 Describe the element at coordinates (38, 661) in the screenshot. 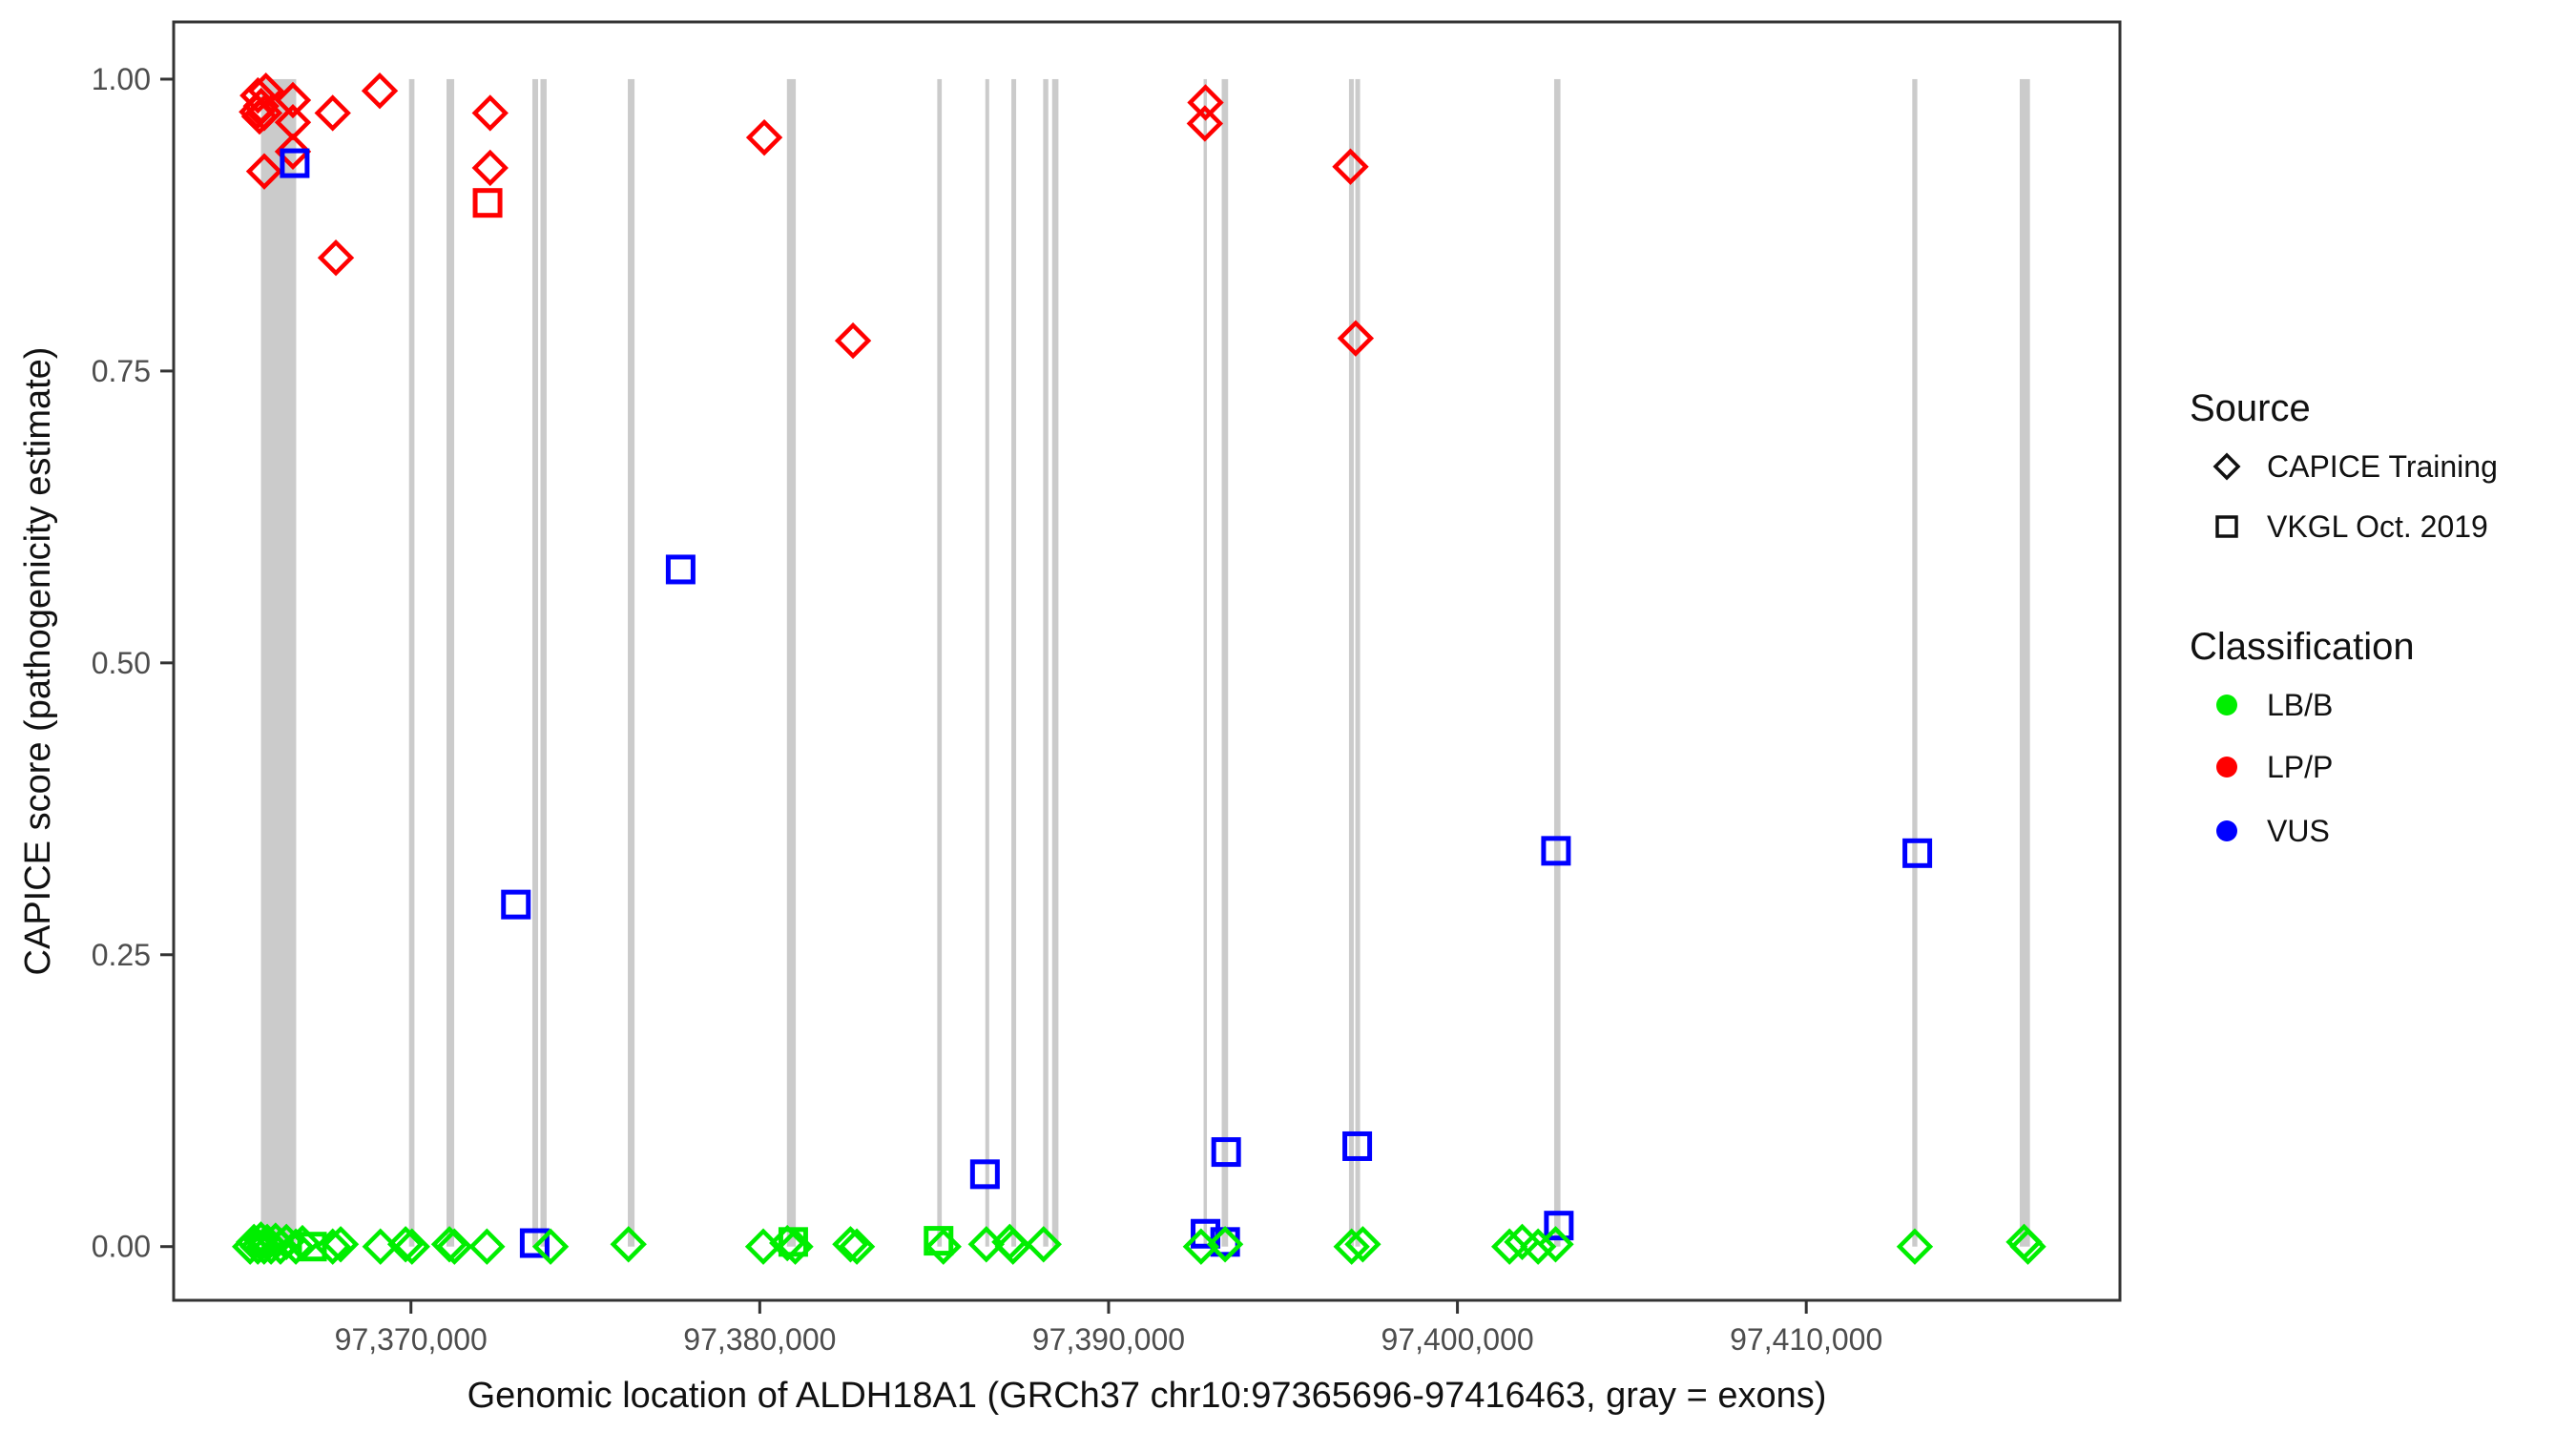

I see `y-axis-title: CAPICE score (pathogenicity estimate)` at that location.